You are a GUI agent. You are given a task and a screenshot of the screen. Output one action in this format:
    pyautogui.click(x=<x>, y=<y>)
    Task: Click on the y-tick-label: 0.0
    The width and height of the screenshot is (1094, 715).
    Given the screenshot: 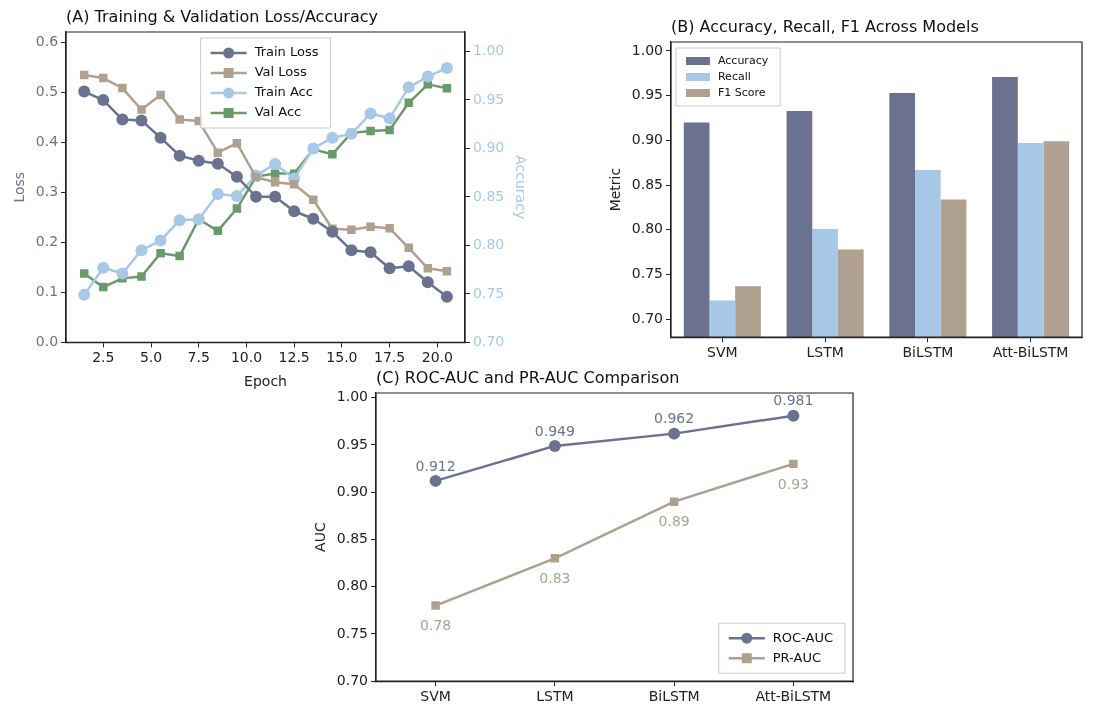 What is the action you would take?
    pyautogui.click(x=47, y=341)
    